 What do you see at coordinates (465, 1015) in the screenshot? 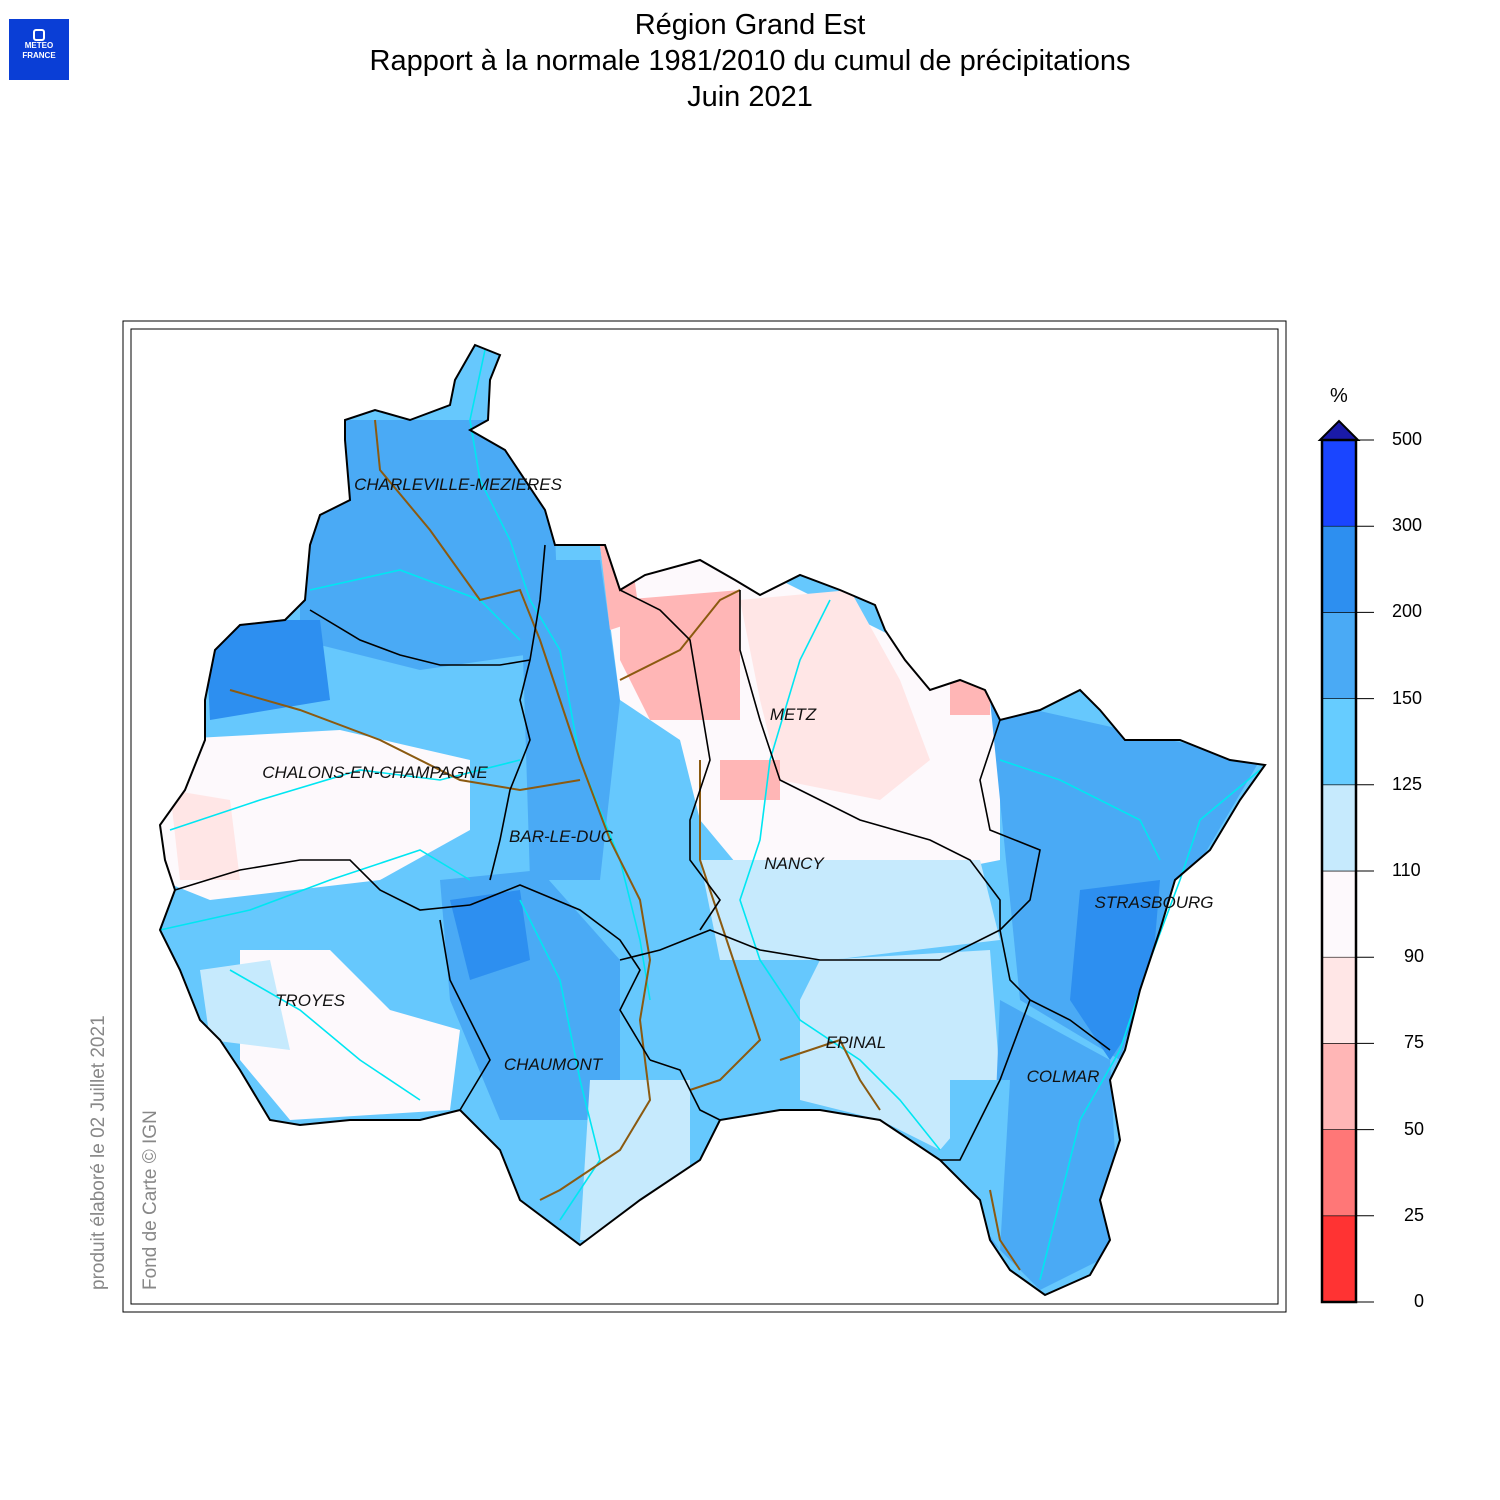
I see `border-aube-haute-marne` at bounding box center [465, 1015].